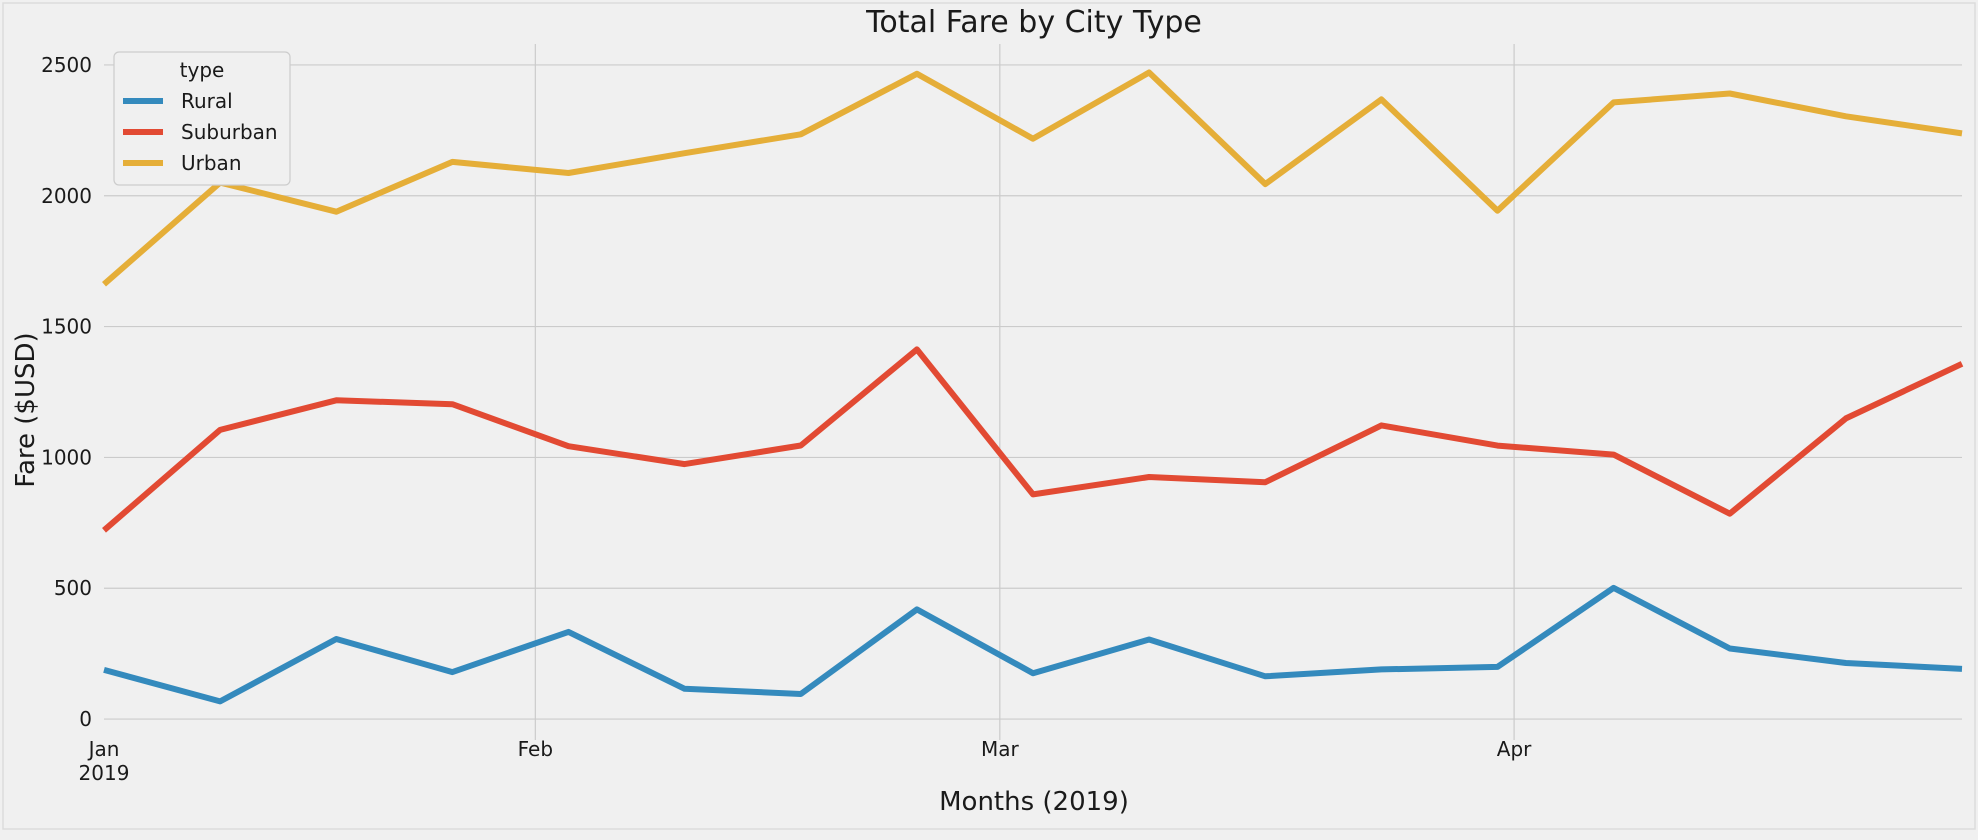 The height and width of the screenshot is (840, 1978). I want to click on y-tick-label: 2500, so click(66, 65).